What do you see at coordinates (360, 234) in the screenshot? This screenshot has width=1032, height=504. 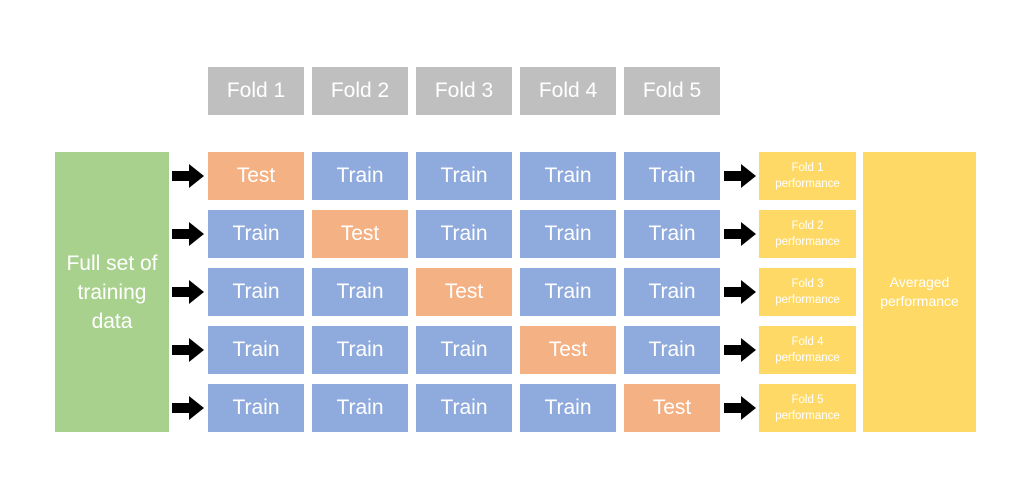 I see `test-cell-row2-fold2: Test` at bounding box center [360, 234].